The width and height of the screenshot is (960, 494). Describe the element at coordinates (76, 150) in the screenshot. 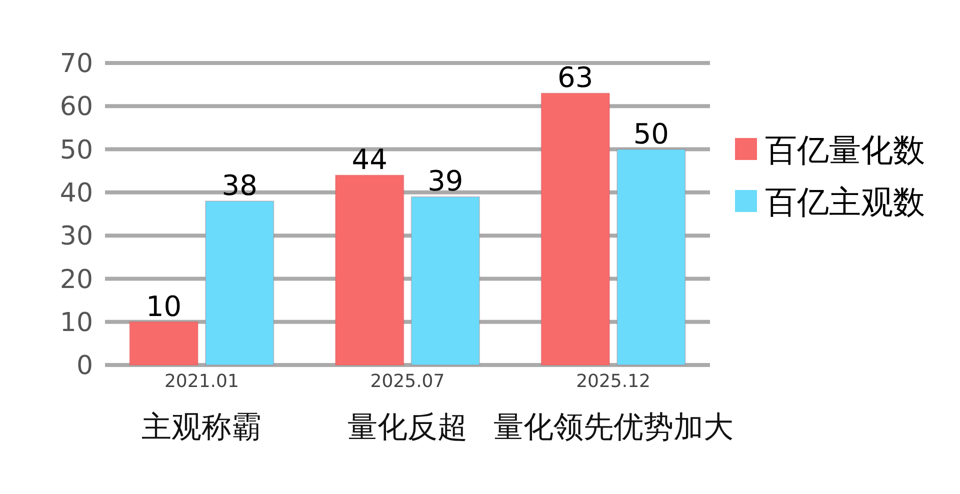

I see `y-tick-label: 50` at that location.